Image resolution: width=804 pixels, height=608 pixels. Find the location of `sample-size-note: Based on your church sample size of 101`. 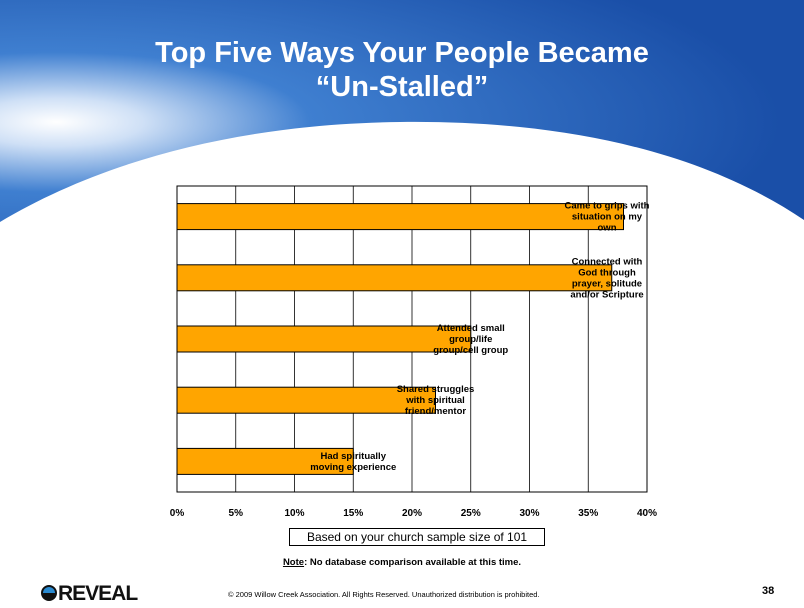

sample-size-note: Based on your church sample size of 101 is located at coordinates (417, 537).